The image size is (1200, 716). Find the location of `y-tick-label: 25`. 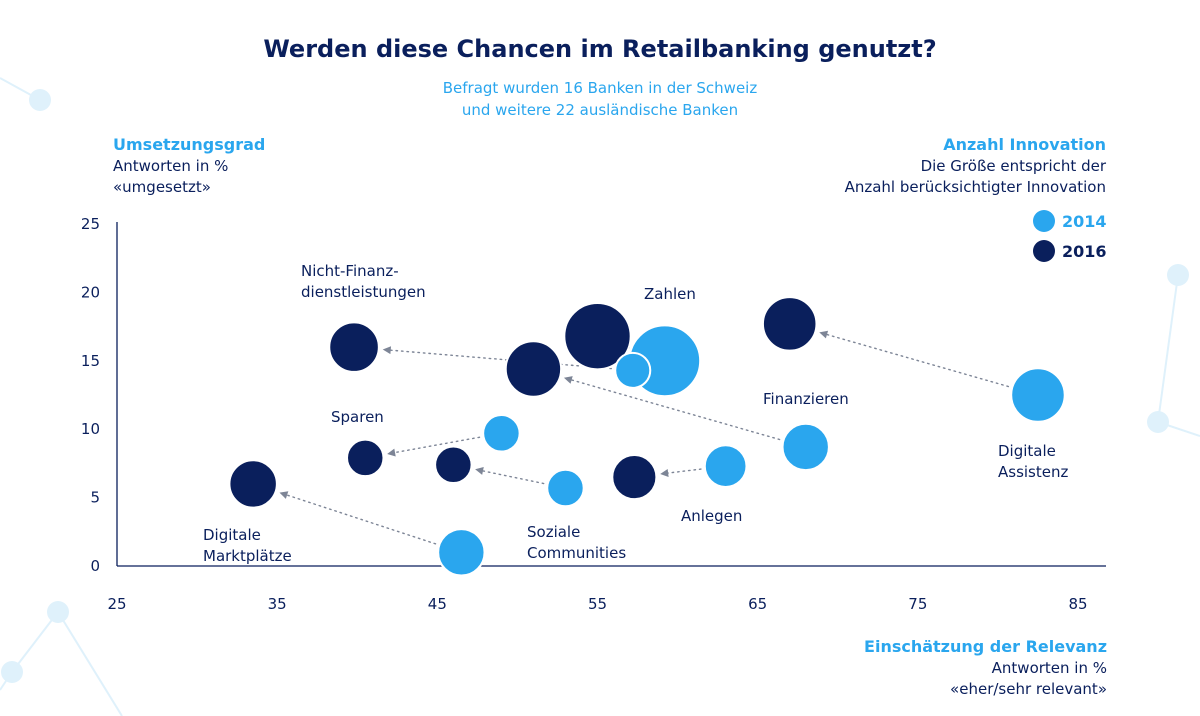

y-tick-label: 25 is located at coordinates (90, 224).